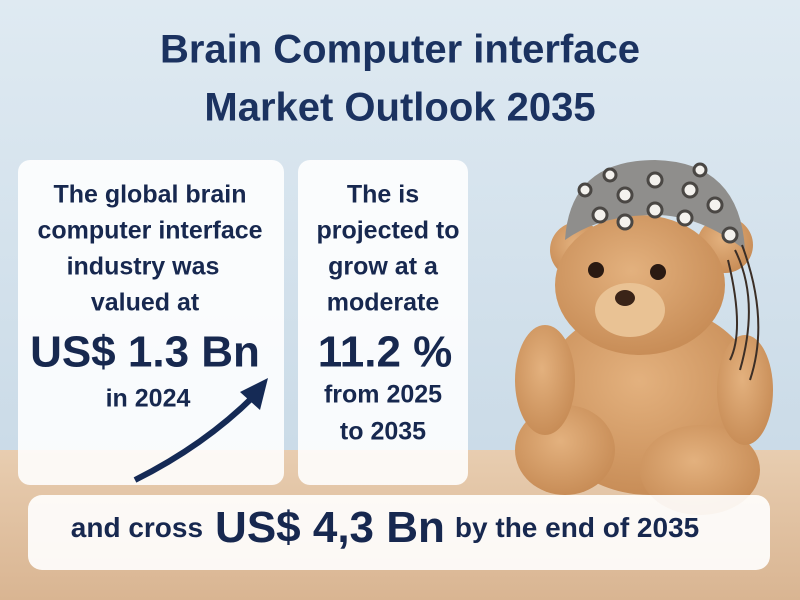 The height and width of the screenshot is (600, 800). What do you see at coordinates (387, 231) in the screenshot?
I see `card-line: projected to` at bounding box center [387, 231].